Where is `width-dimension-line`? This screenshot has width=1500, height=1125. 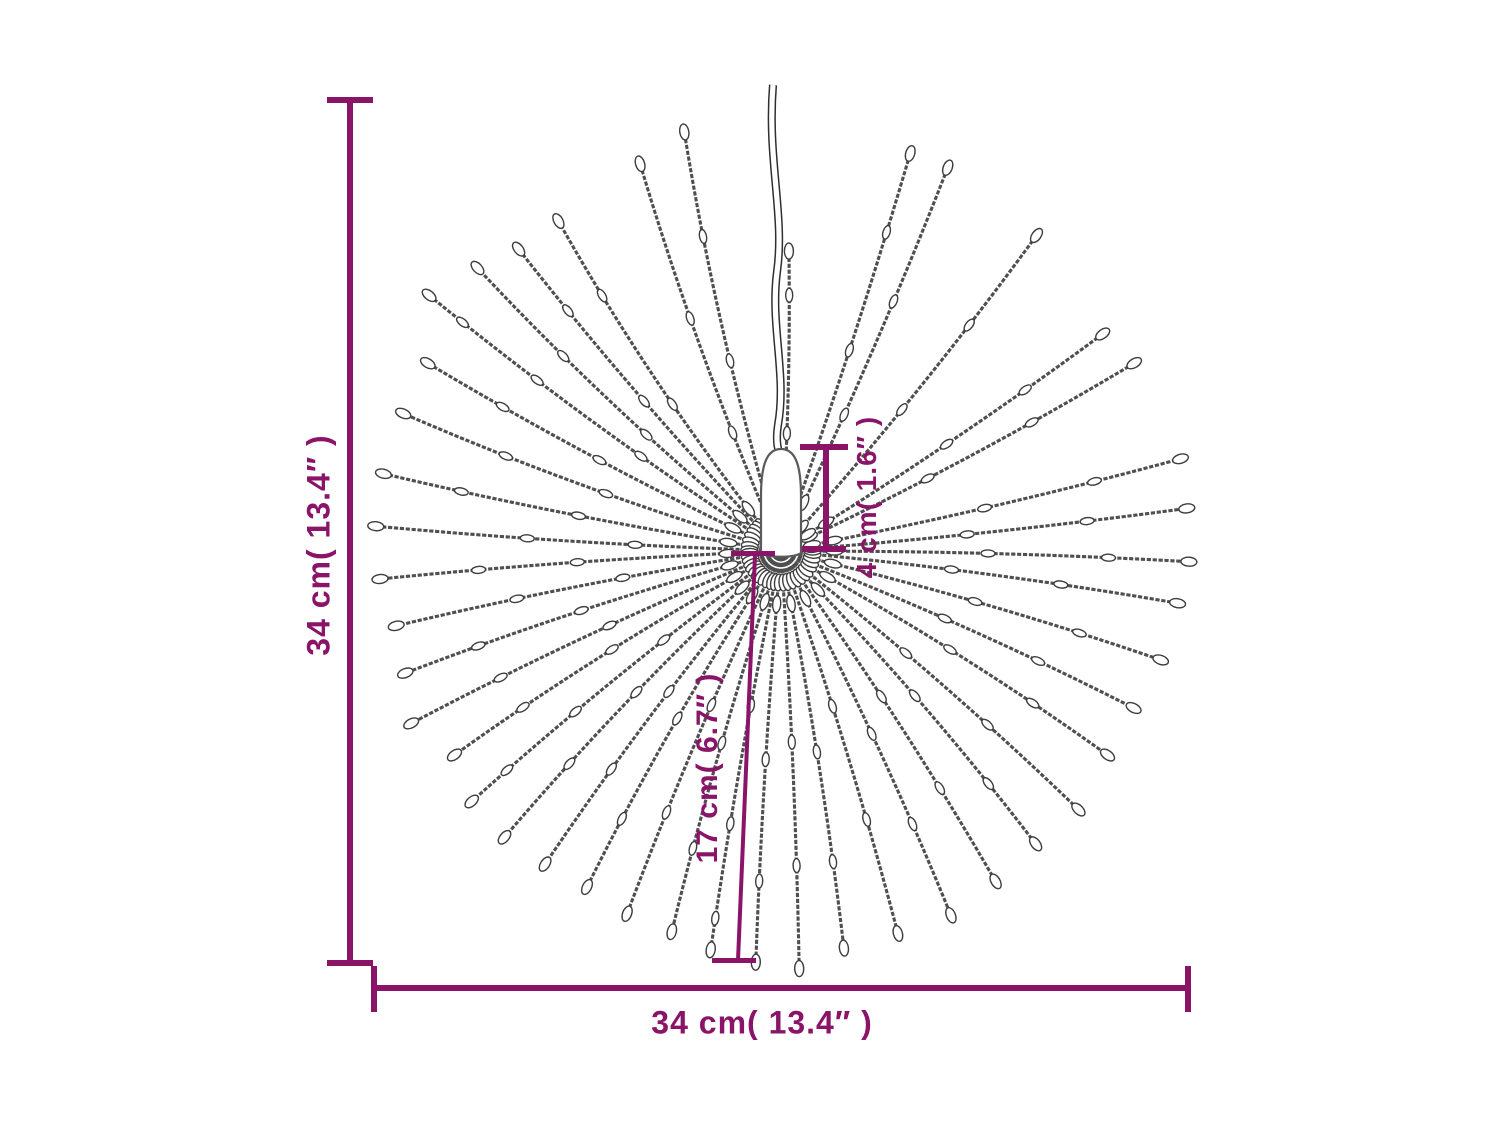 width-dimension-line is located at coordinates (781, 988).